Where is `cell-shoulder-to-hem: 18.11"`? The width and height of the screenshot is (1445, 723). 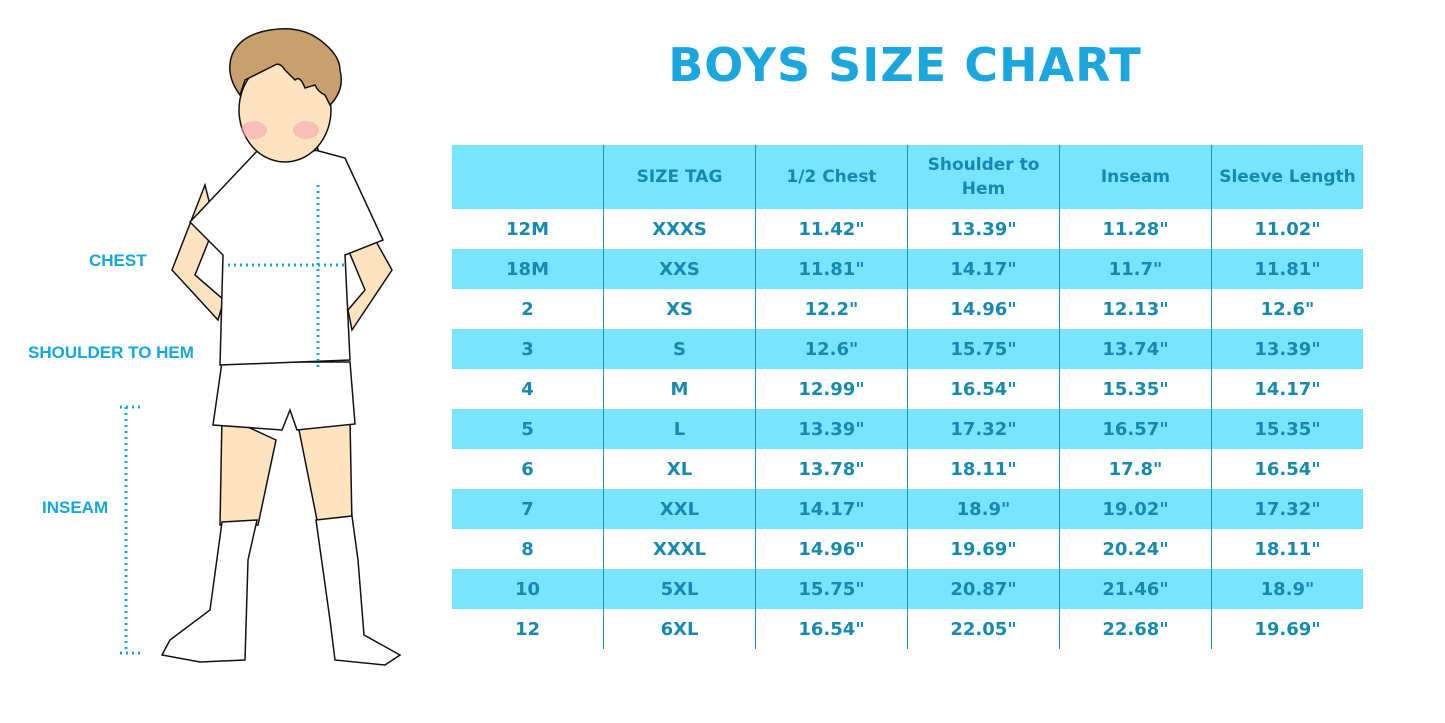 cell-shoulder-to-hem: 18.11" is located at coordinates (983, 469).